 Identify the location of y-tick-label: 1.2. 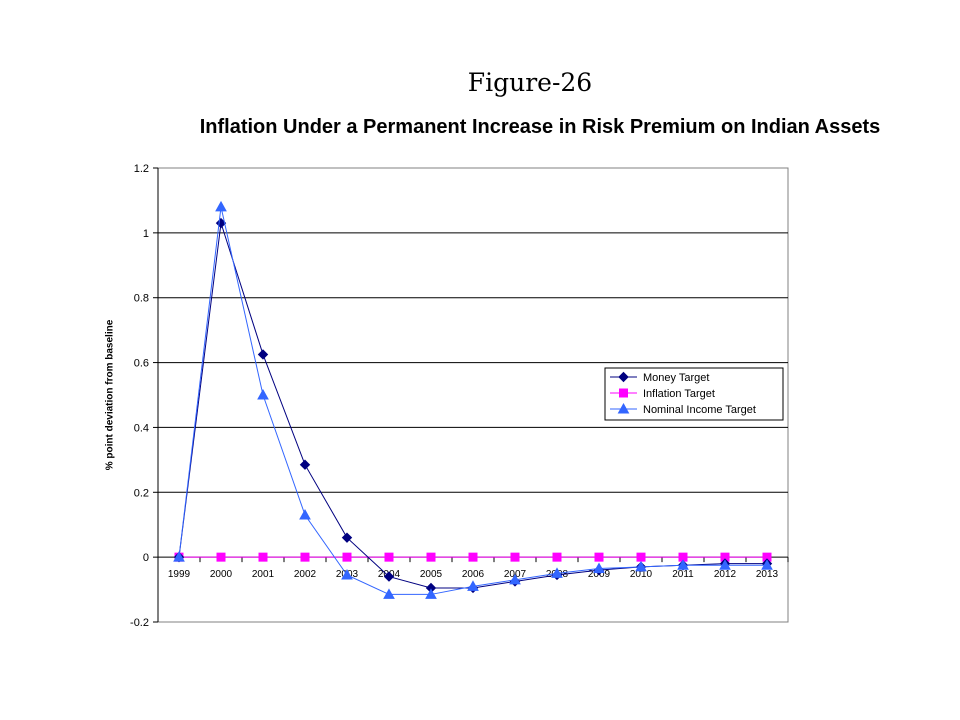
(141, 169).